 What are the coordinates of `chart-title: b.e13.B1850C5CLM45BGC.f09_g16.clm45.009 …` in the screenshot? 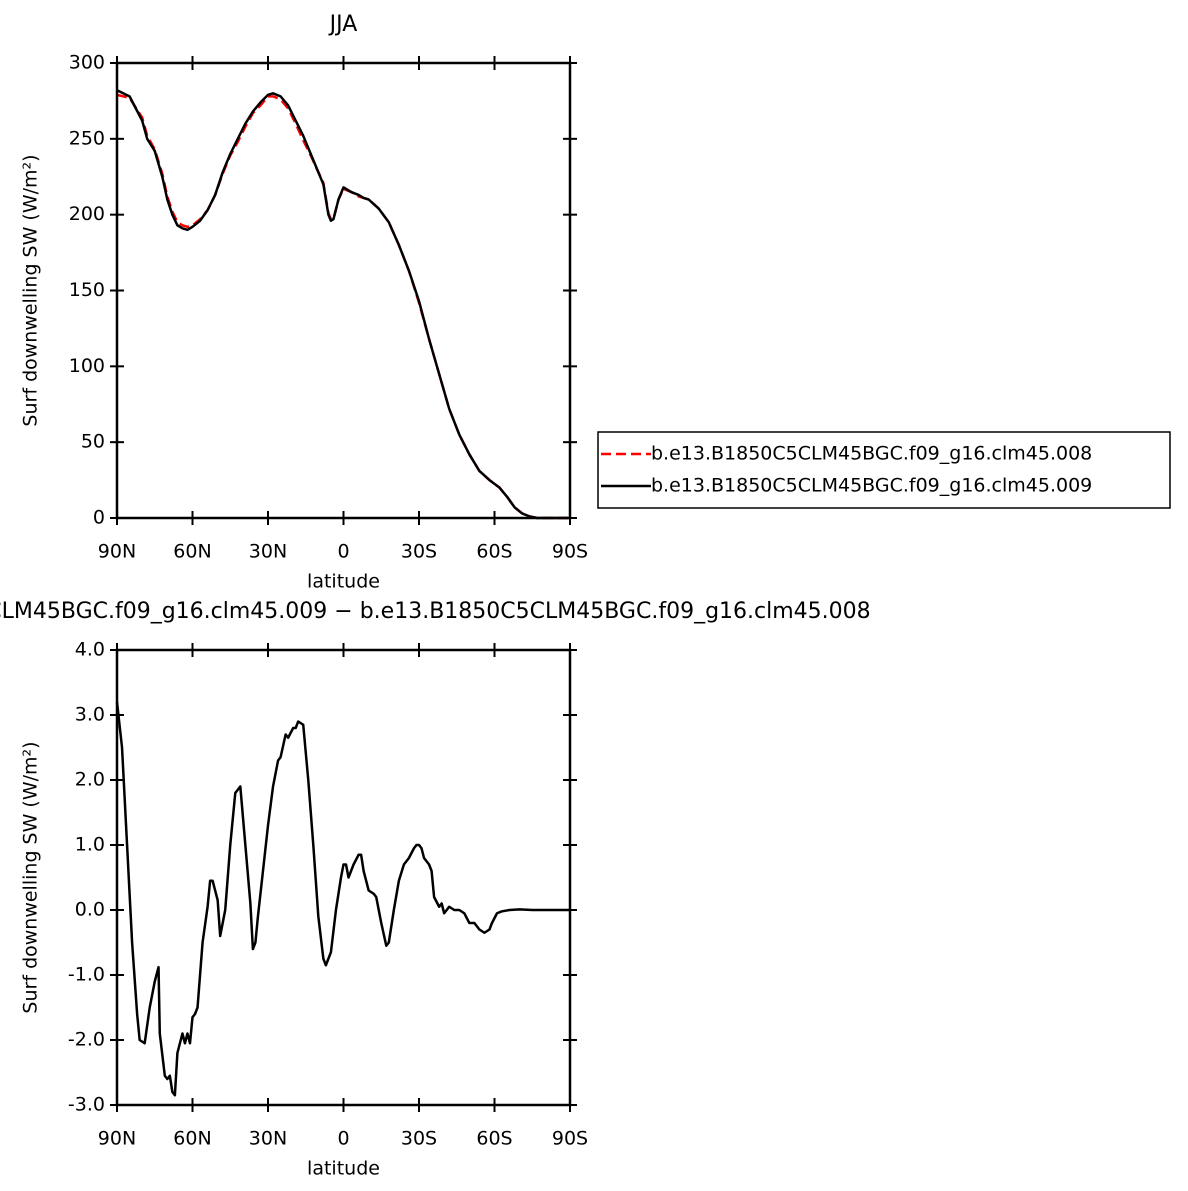 It's located at (435, 611).